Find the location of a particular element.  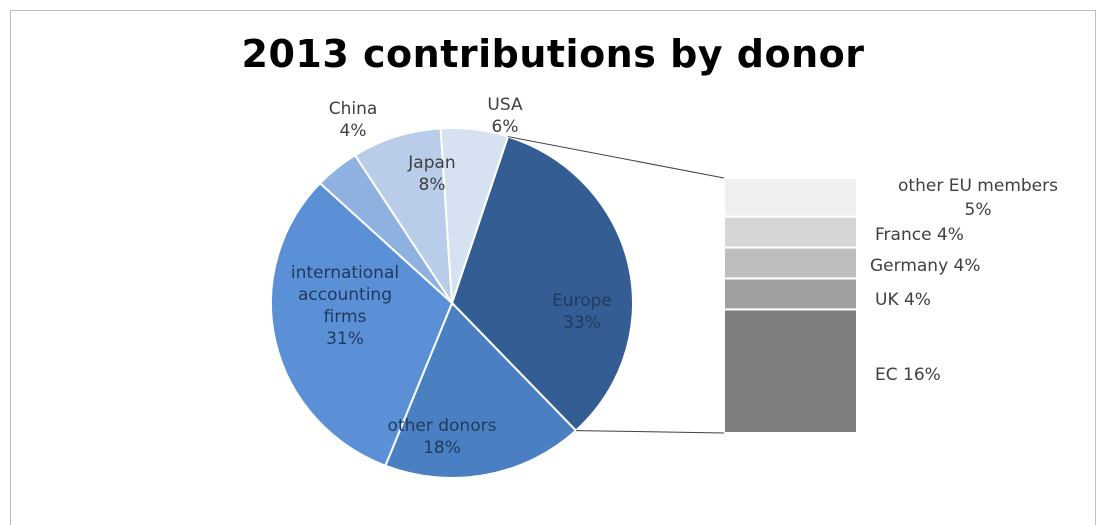

pie-value-label-china: 4% is located at coordinates (353, 131).